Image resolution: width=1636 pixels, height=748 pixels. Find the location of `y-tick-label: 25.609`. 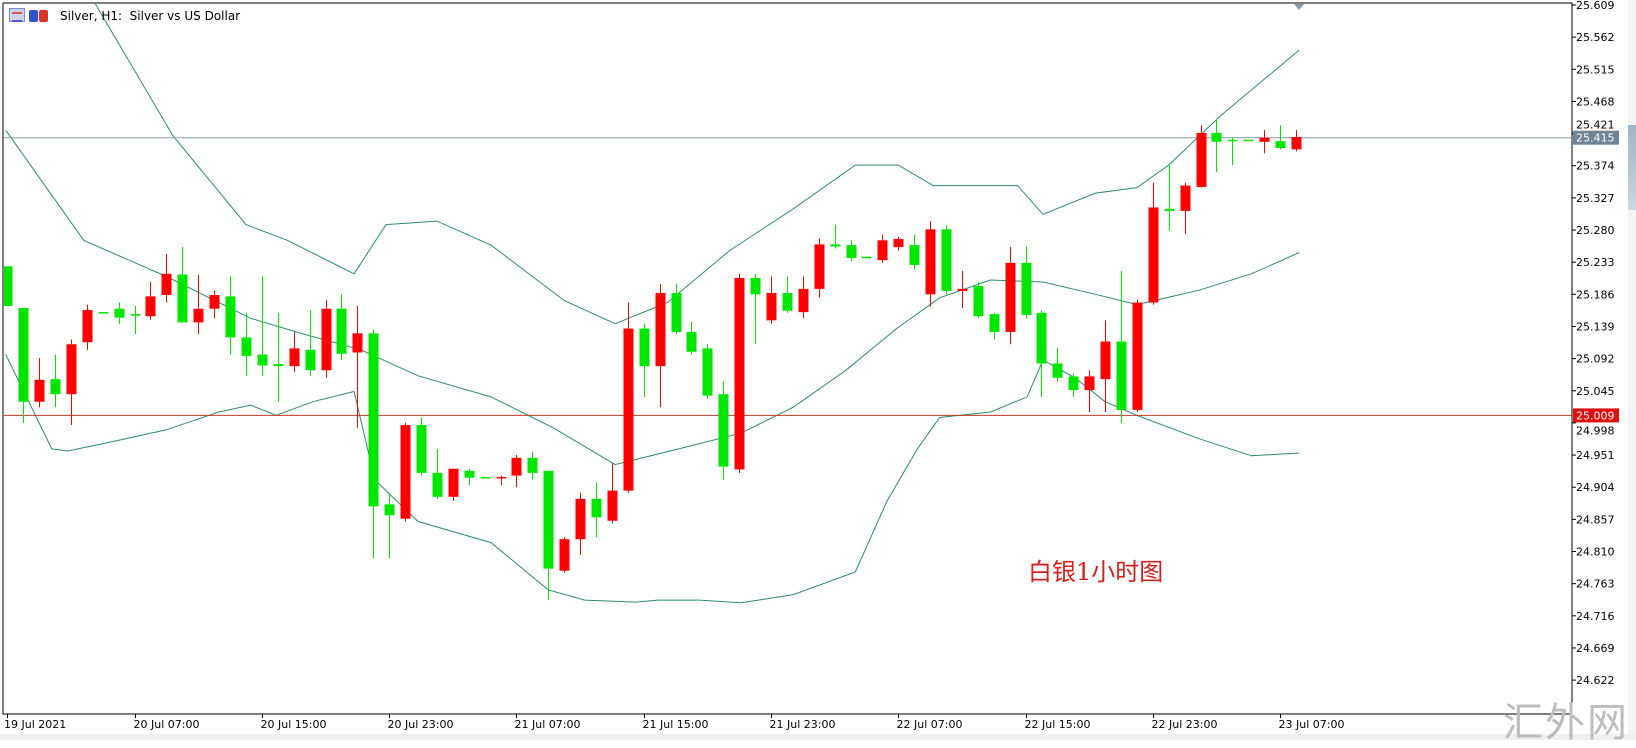

y-tick-label: 25.609 is located at coordinates (1595, 6).